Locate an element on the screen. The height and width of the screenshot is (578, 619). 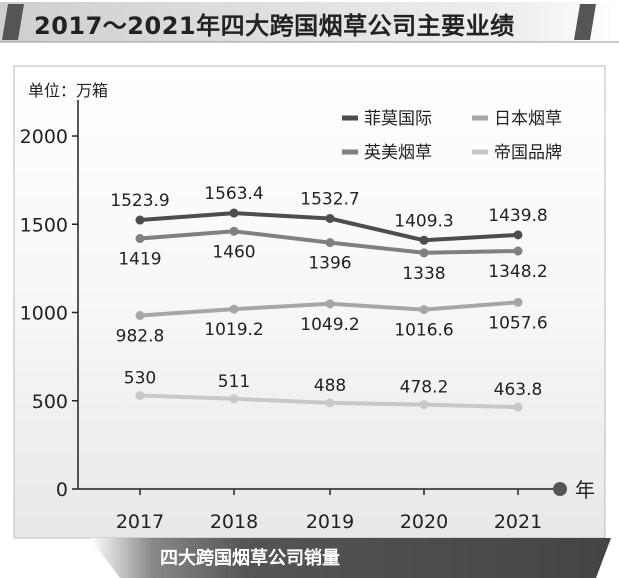
data-label: 1409.3 is located at coordinates (423, 221).